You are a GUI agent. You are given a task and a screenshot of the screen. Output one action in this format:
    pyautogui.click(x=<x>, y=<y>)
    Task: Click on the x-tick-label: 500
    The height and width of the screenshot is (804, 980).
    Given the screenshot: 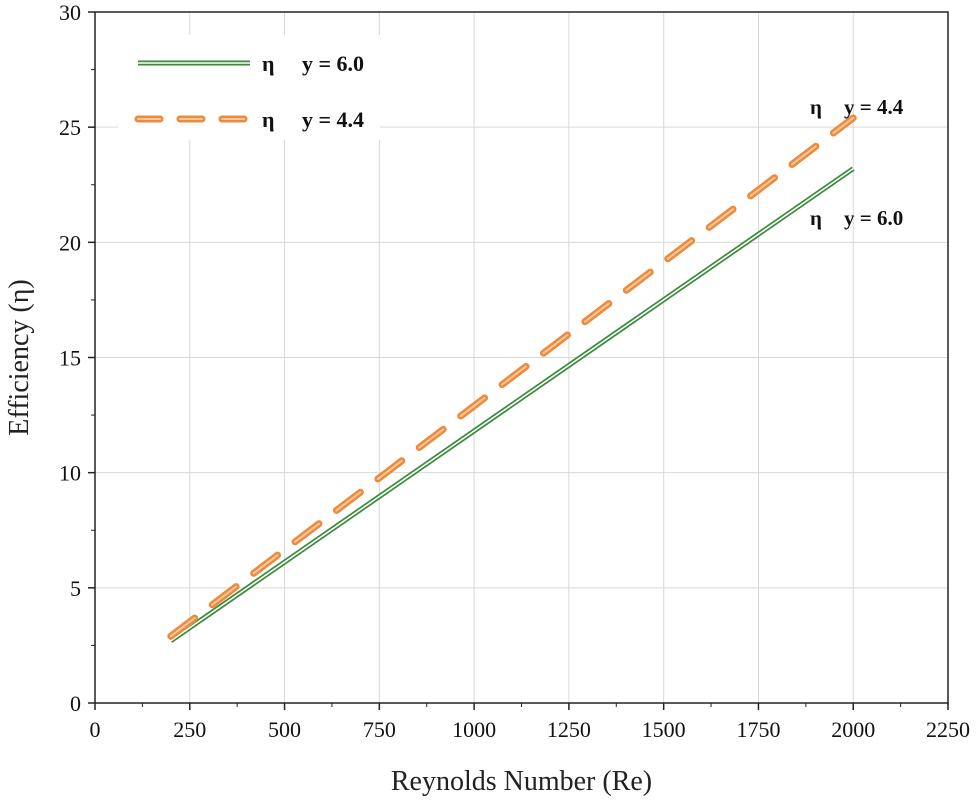 What is the action you would take?
    pyautogui.click(x=284, y=729)
    